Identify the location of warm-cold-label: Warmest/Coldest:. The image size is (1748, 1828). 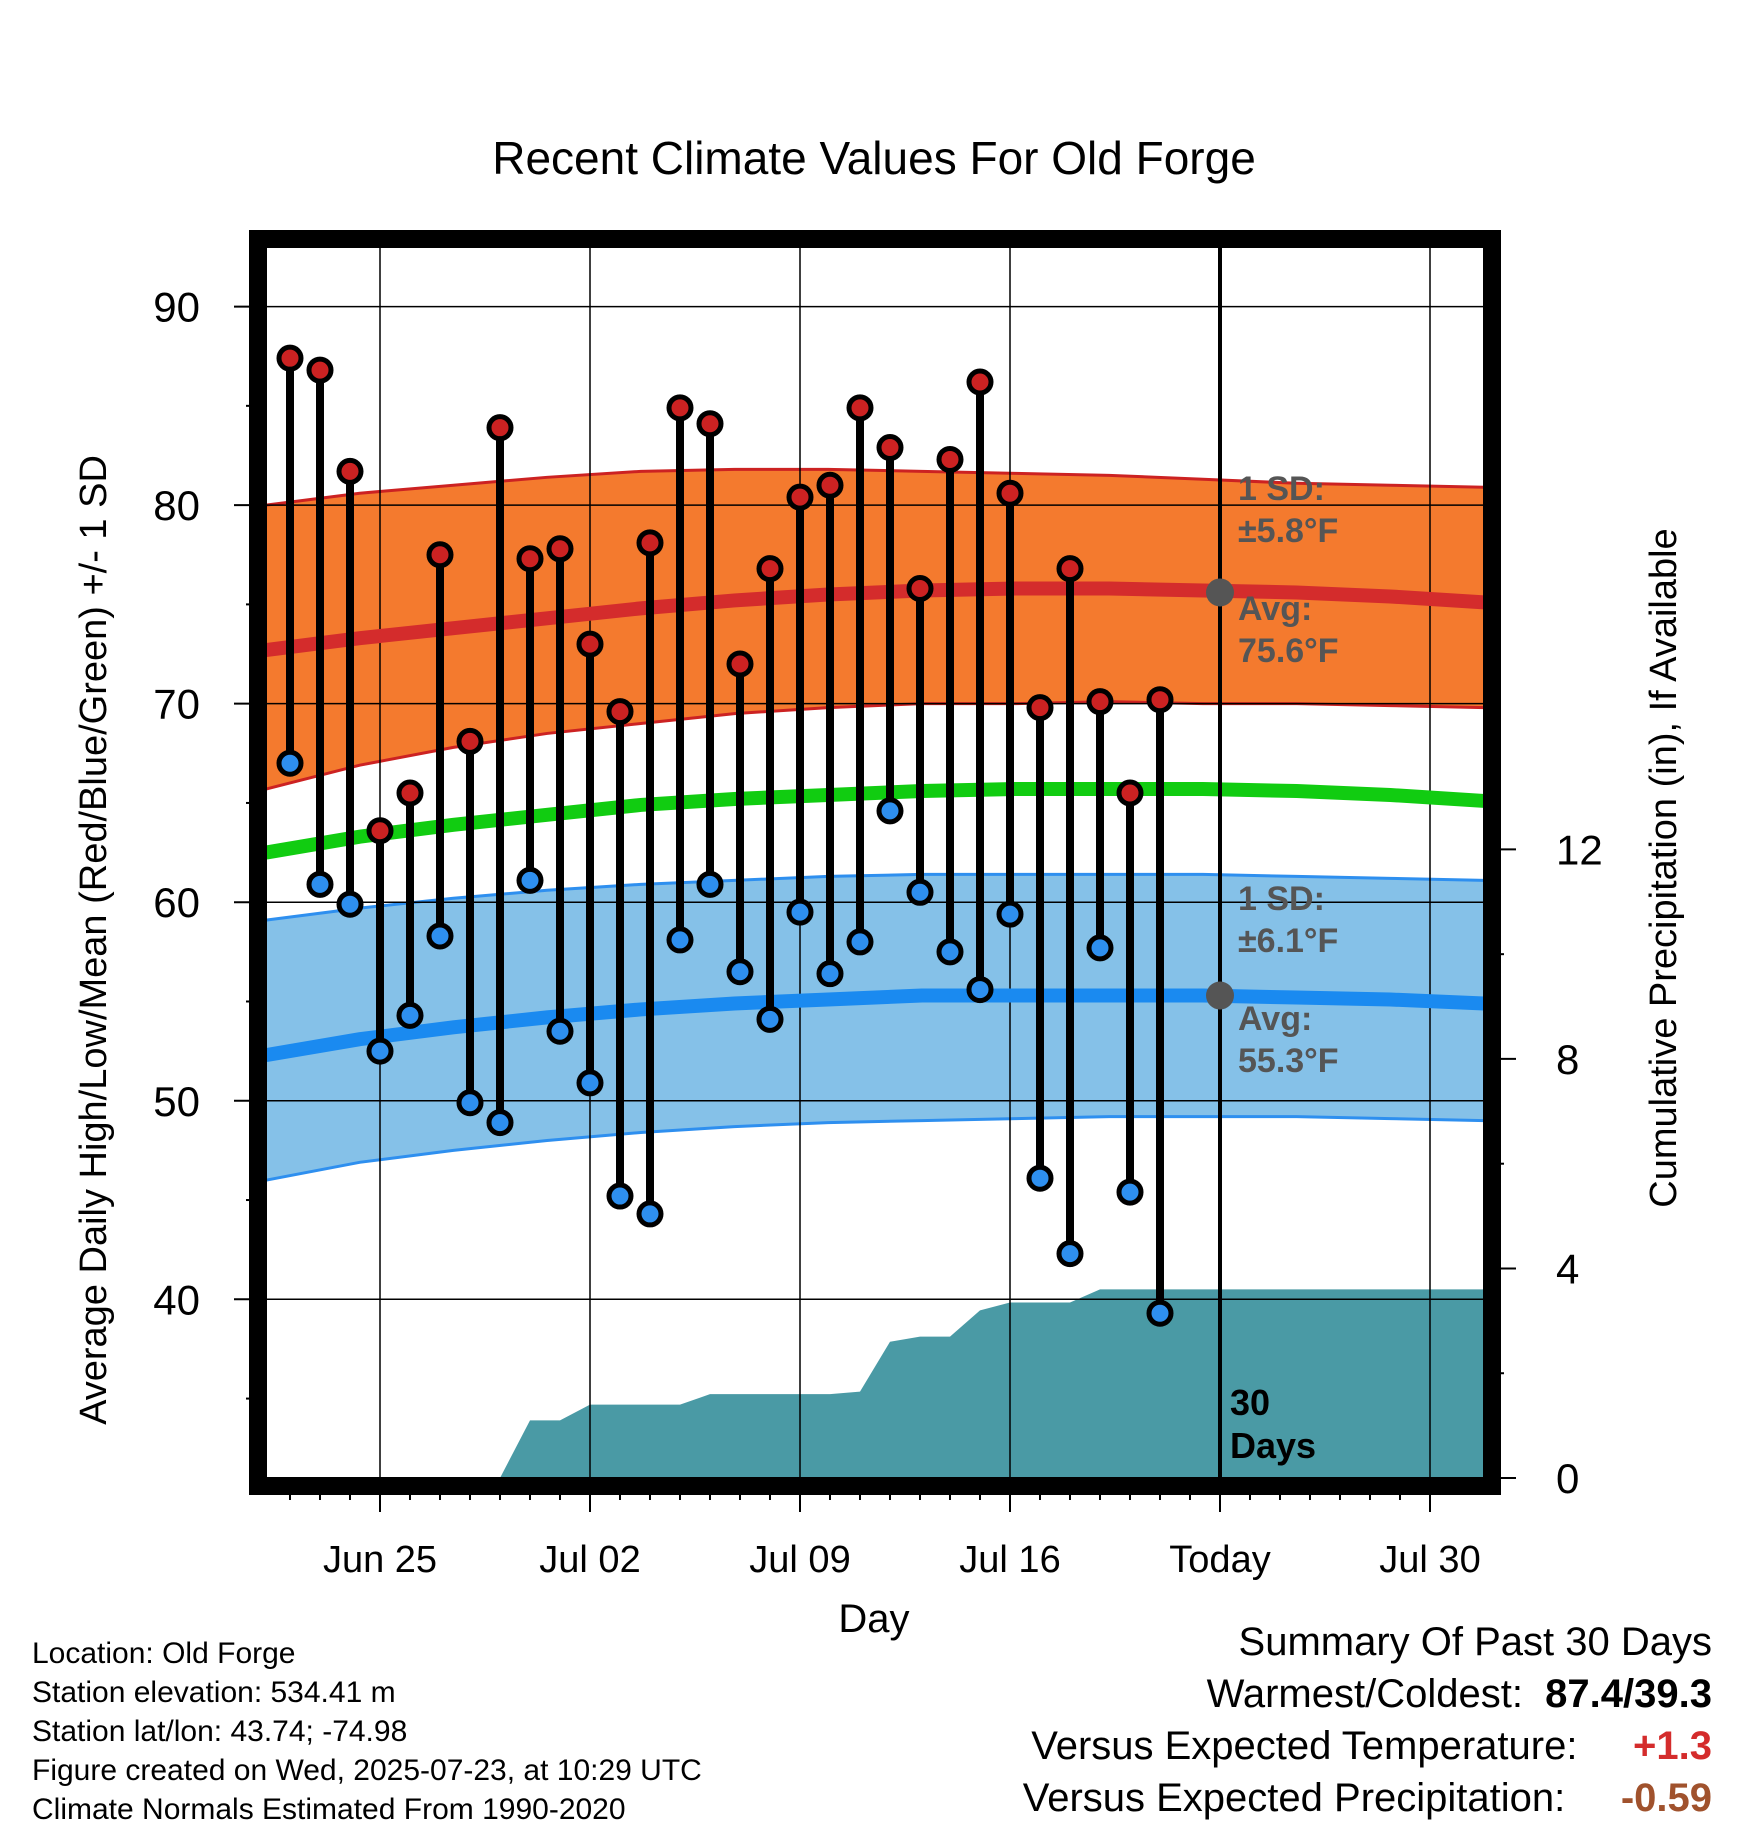
(1364, 1694).